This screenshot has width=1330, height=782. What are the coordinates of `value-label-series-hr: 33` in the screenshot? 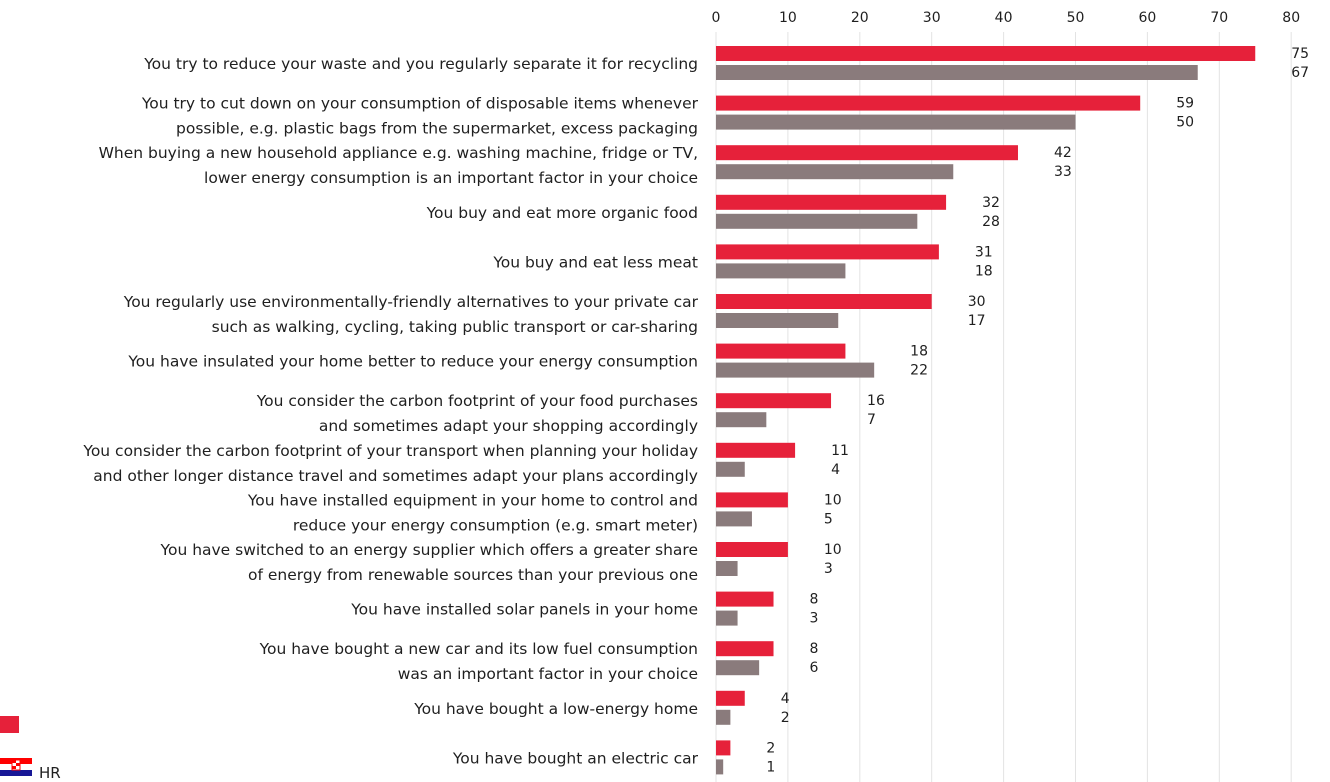 It's located at (1063, 172).